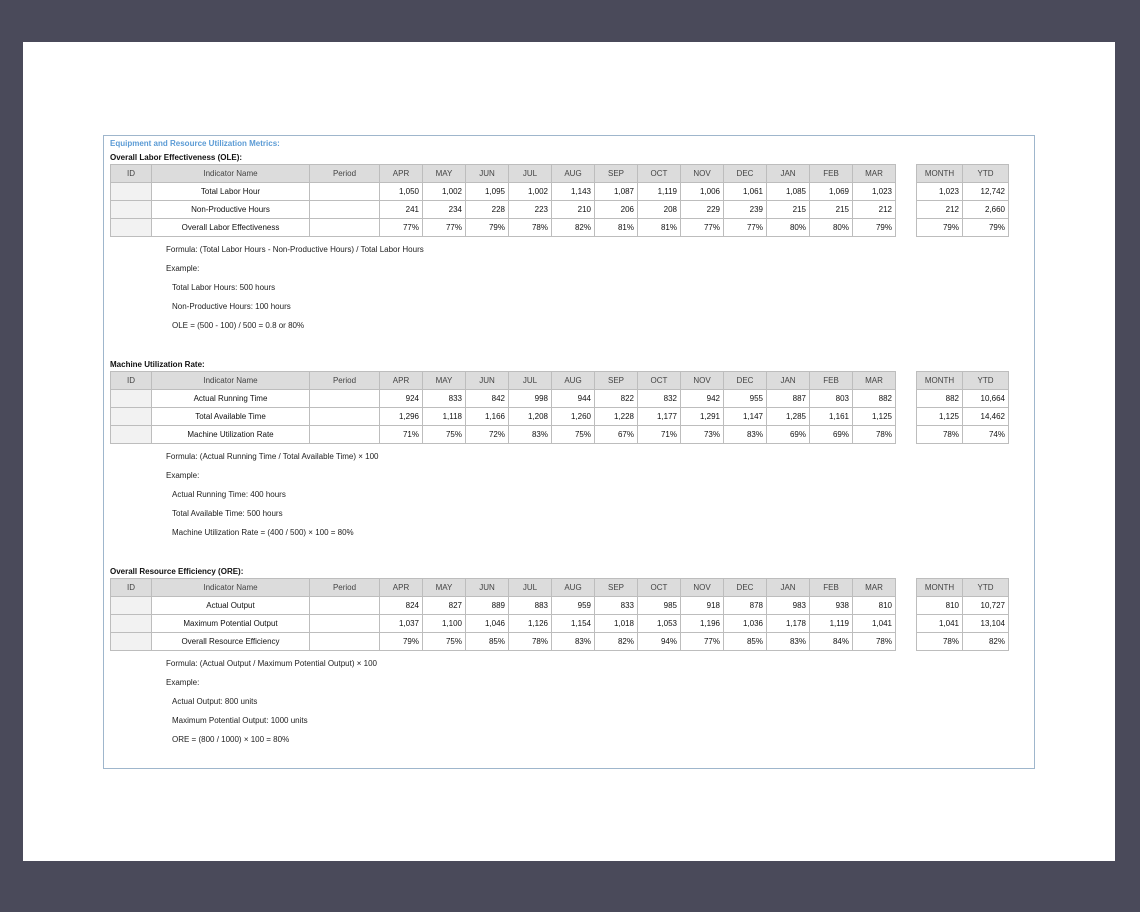  What do you see at coordinates (659, 434) in the screenshot?
I see `value-cell: 71%` at bounding box center [659, 434].